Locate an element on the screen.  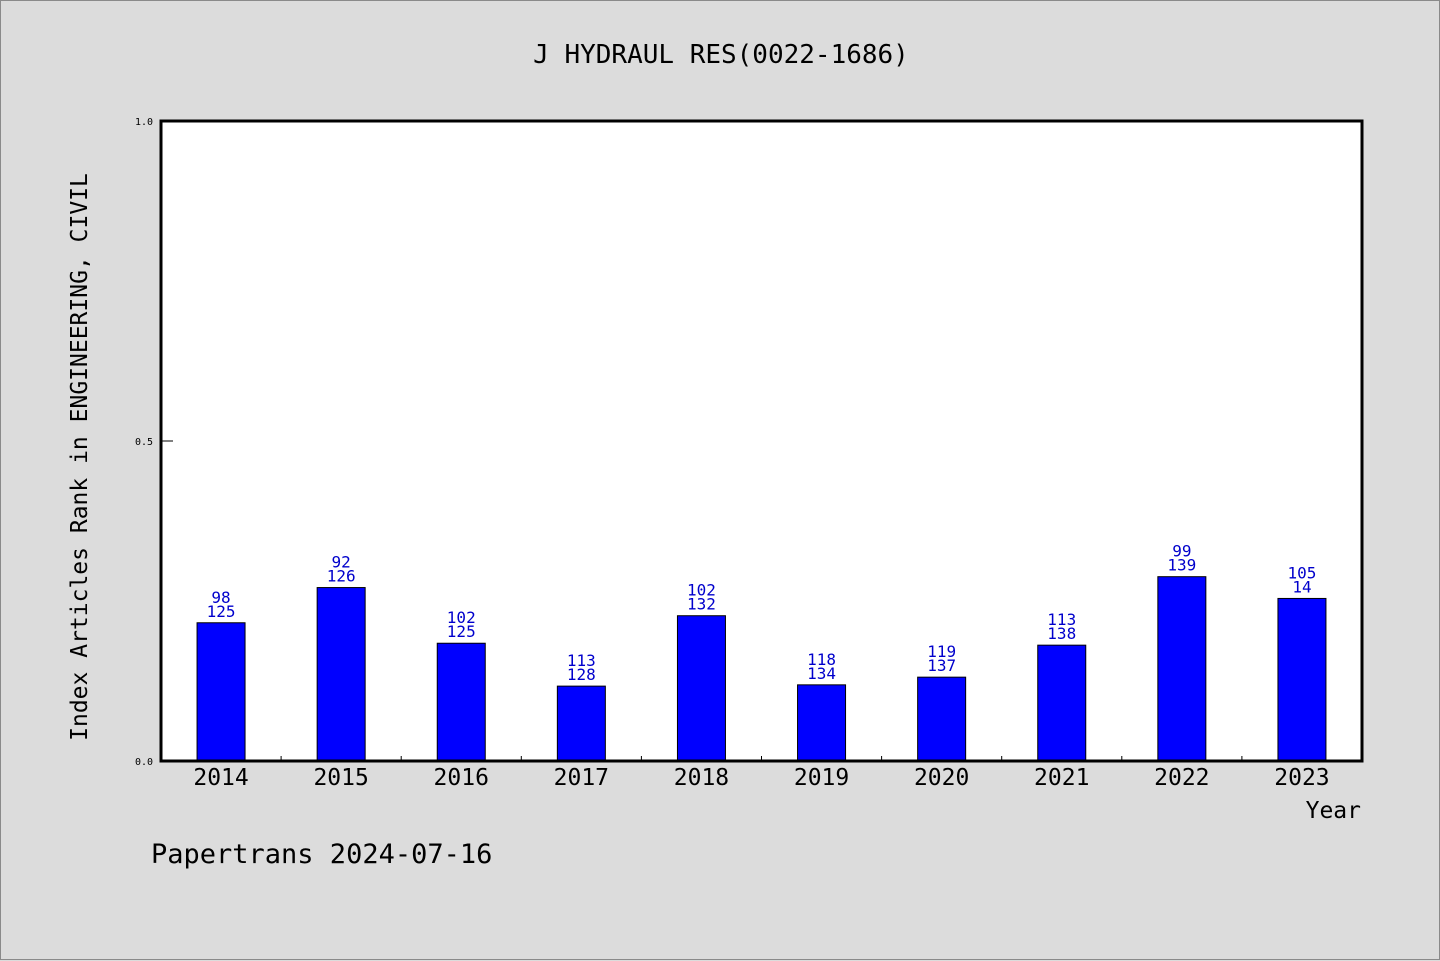
data-label-2018-1: 102 is located at coordinates (701, 590).